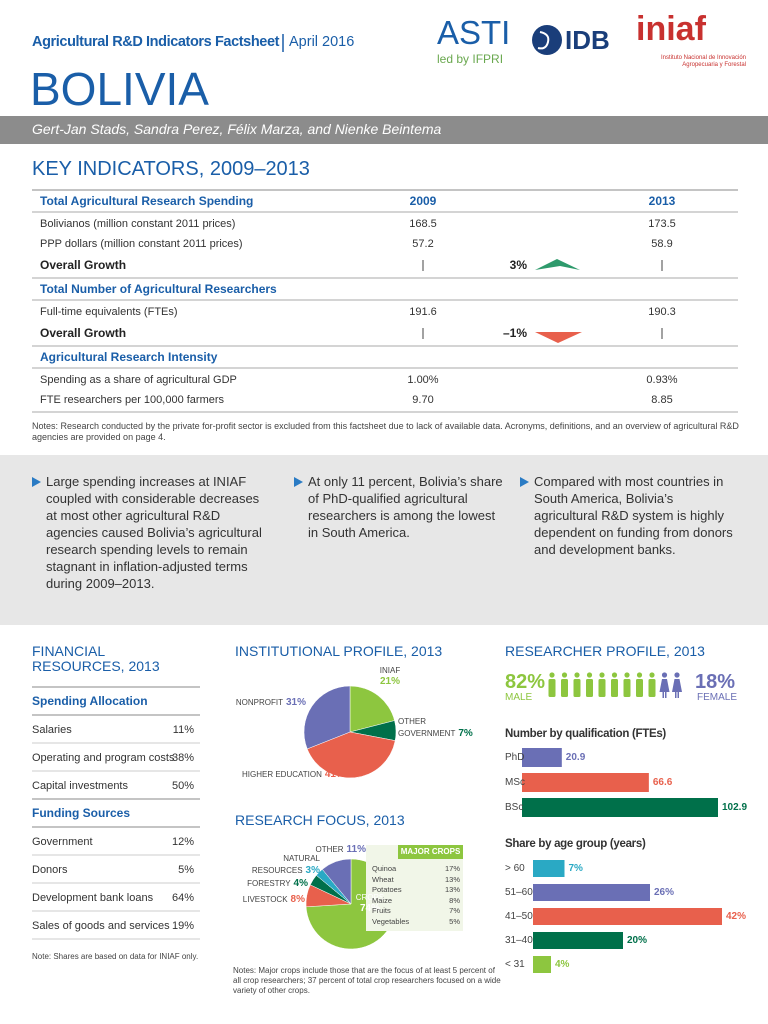 This screenshot has height=1024, width=768. What do you see at coordinates (662, 224) in the screenshot?
I see `cell: 173.5` at bounding box center [662, 224].